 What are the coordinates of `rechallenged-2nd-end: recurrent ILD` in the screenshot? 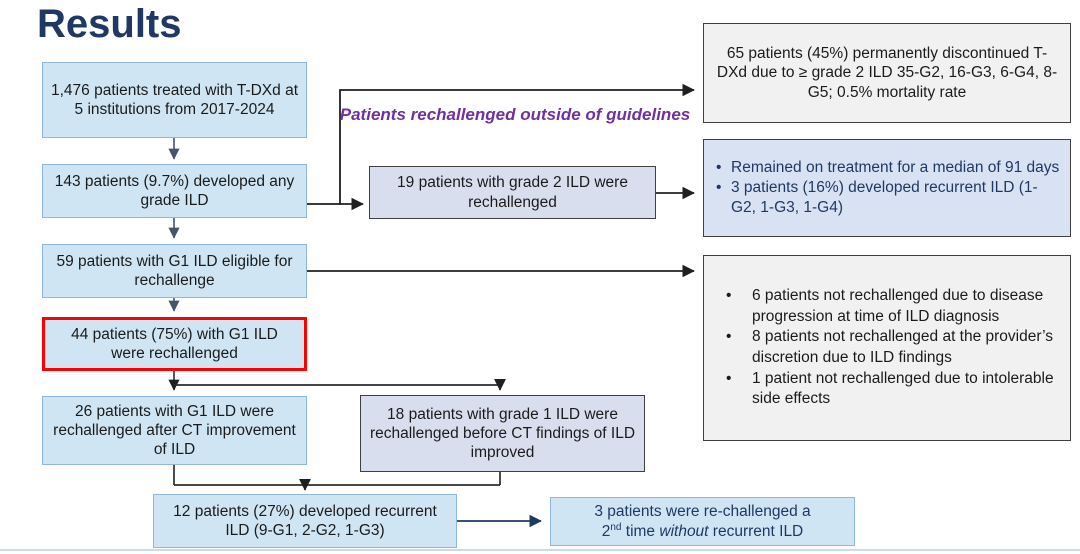 It's located at (756, 531).